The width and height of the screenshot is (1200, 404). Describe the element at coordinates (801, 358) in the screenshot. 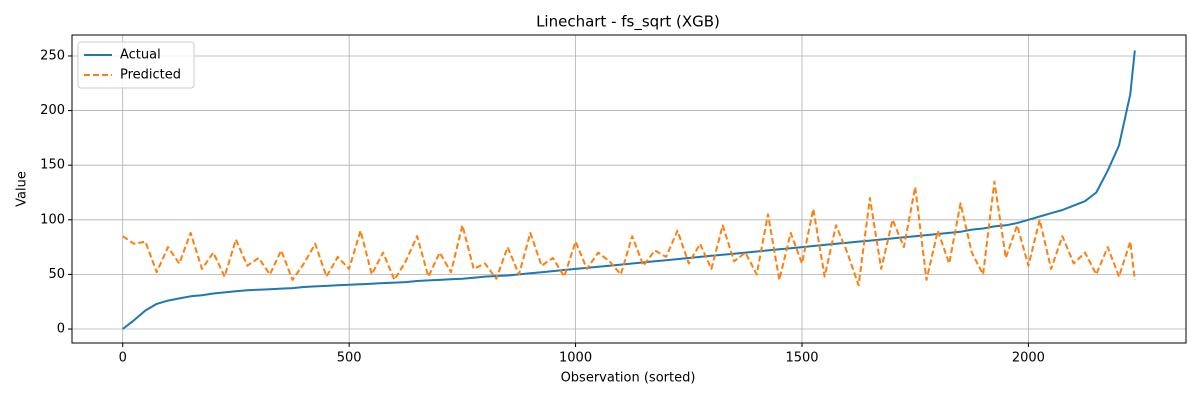

I see `x-tick-label: 1500` at that location.